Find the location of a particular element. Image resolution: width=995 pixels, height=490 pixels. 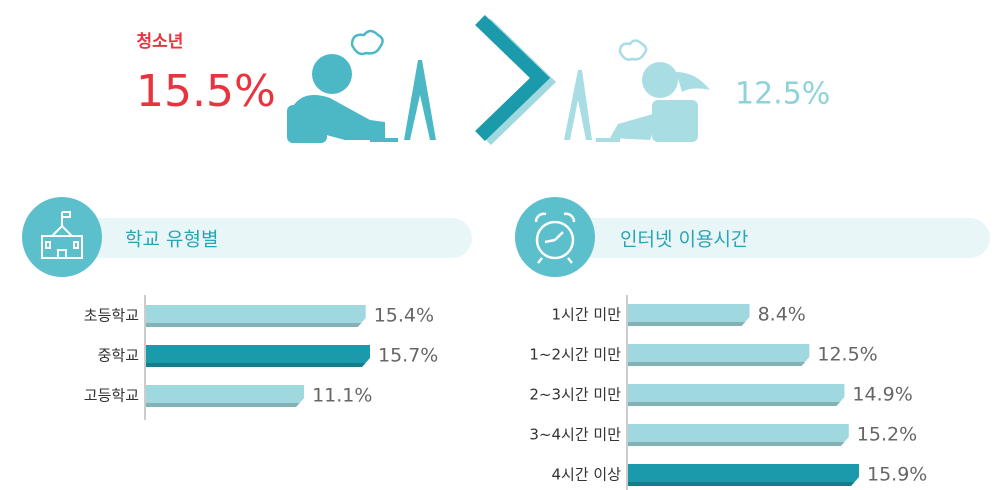

clock-icon is located at coordinates (555, 237).